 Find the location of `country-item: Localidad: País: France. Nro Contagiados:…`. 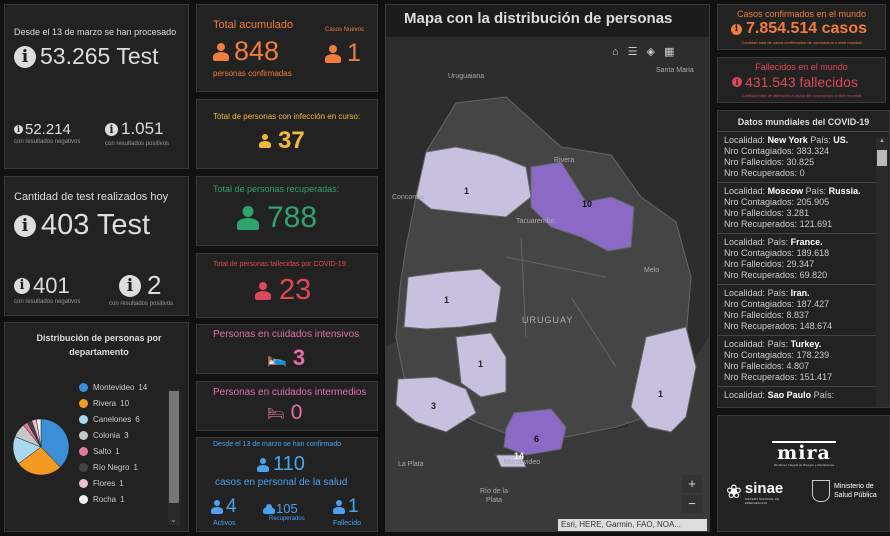

country-item: Localidad: País: France. Nro Contagiados:… is located at coordinates (797, 259).